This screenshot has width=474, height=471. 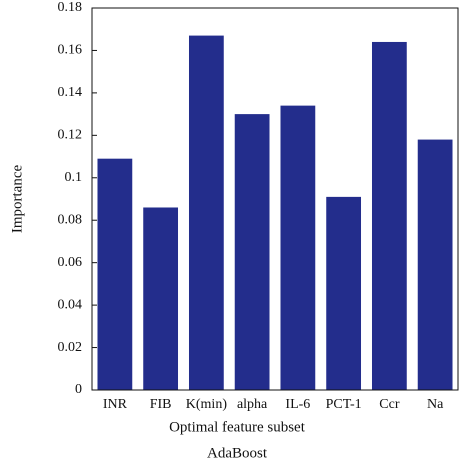 I want to click on y-tick-label: 0.08, so click(x=70, y=219).